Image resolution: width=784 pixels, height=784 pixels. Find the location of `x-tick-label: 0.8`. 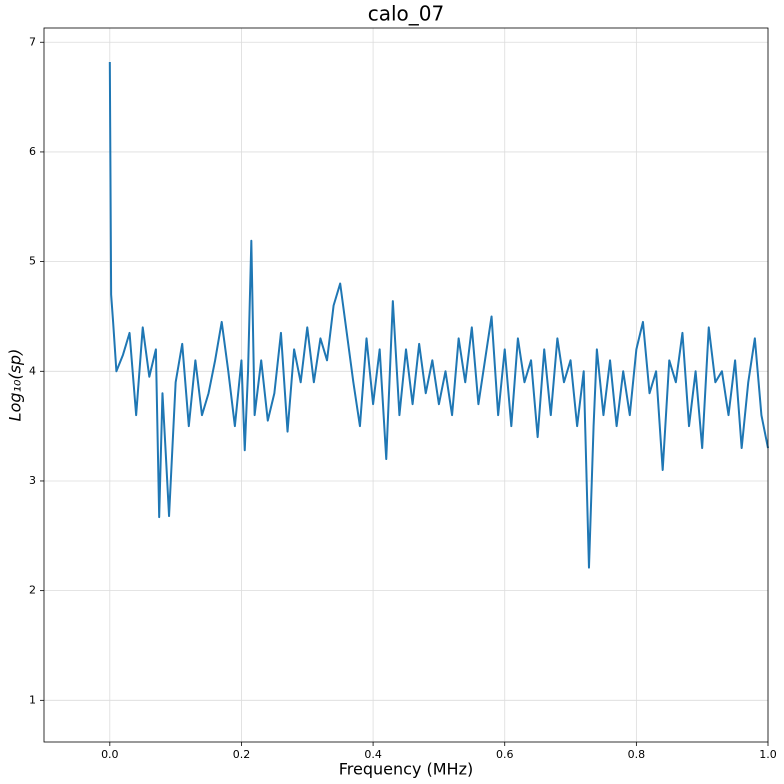

x-tick-label: 0.8 is located at coordinates (637, 754).